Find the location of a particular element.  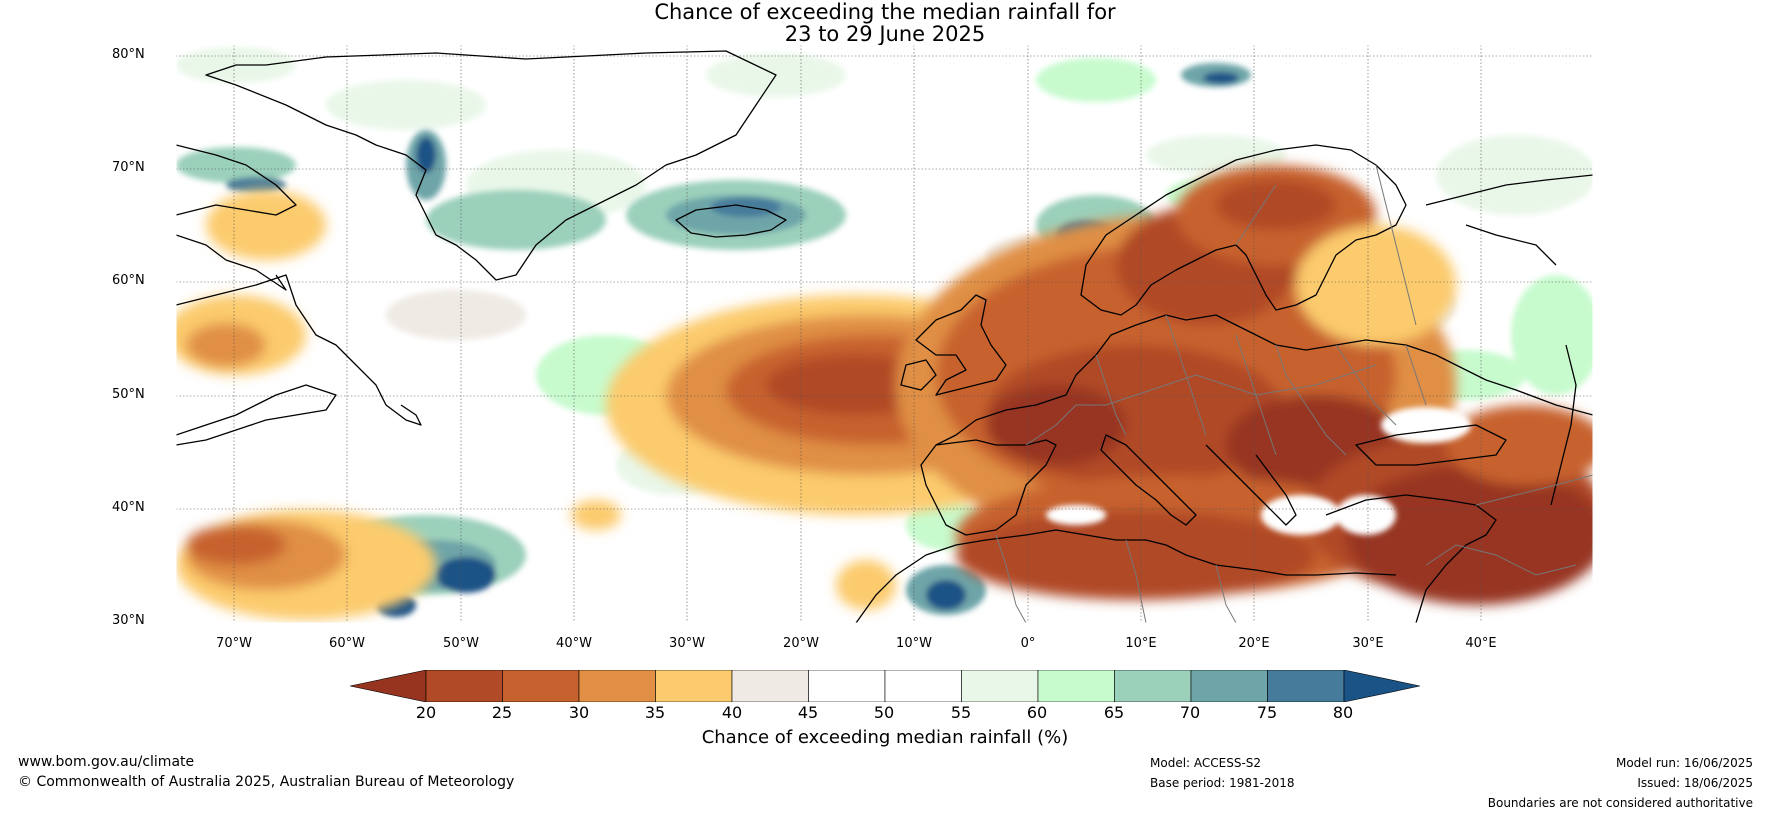

lon-label-30e: 30°E is located at coordinates (1368, 643).